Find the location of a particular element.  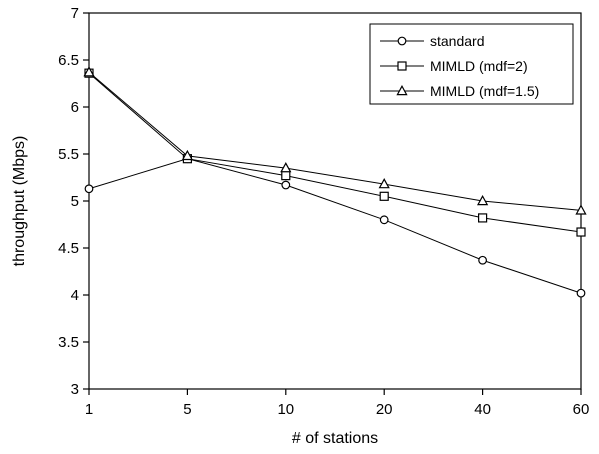

y-axis-ticks: 3 3.5 4 4.5 5 5.5 6 6.5 7 is located at coordinates (73, 201).